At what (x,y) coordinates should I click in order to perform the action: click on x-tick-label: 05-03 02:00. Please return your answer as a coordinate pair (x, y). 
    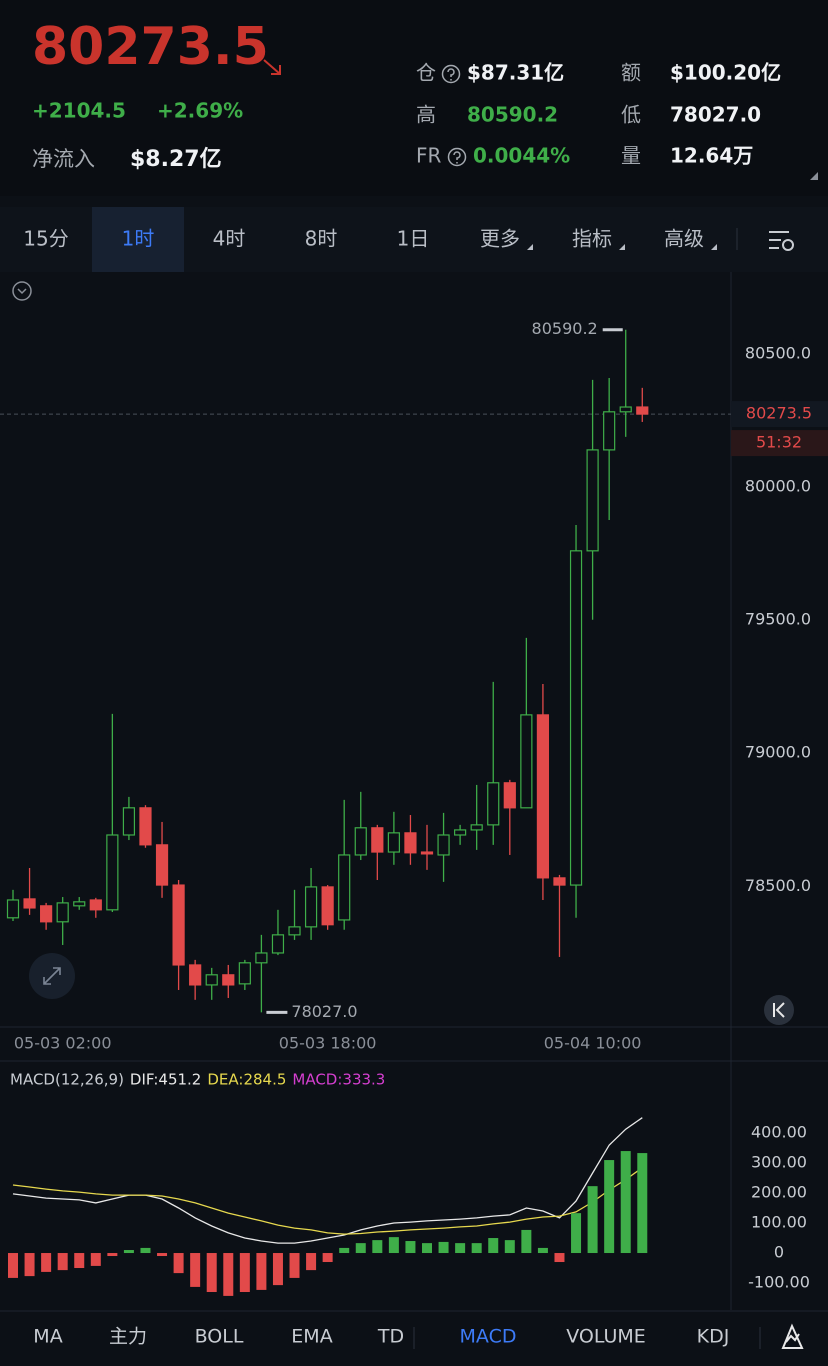
    Looking at the image, I should click on (63, 1043).